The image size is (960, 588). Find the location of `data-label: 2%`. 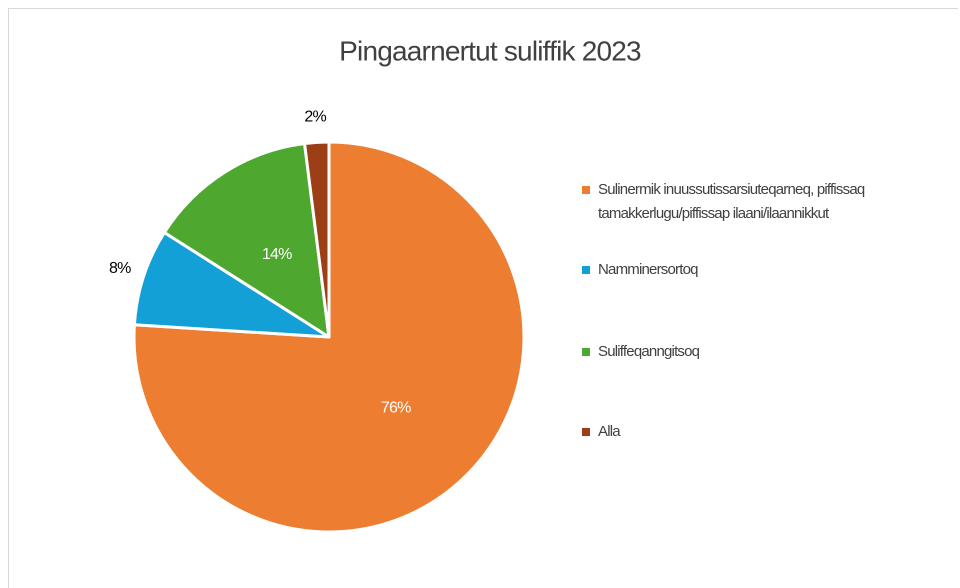

data-label: 2% is located at coordinates (315, 117).